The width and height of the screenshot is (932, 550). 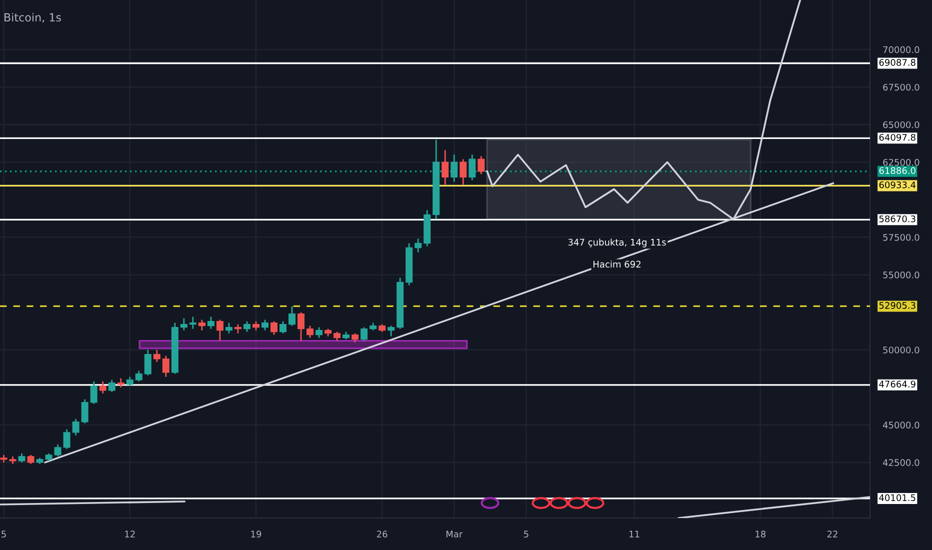 What do you see at coordinates (901, 50) in the screenshot?
I see `y-tick-label: 70000.0` at bounding box center [901, 50].